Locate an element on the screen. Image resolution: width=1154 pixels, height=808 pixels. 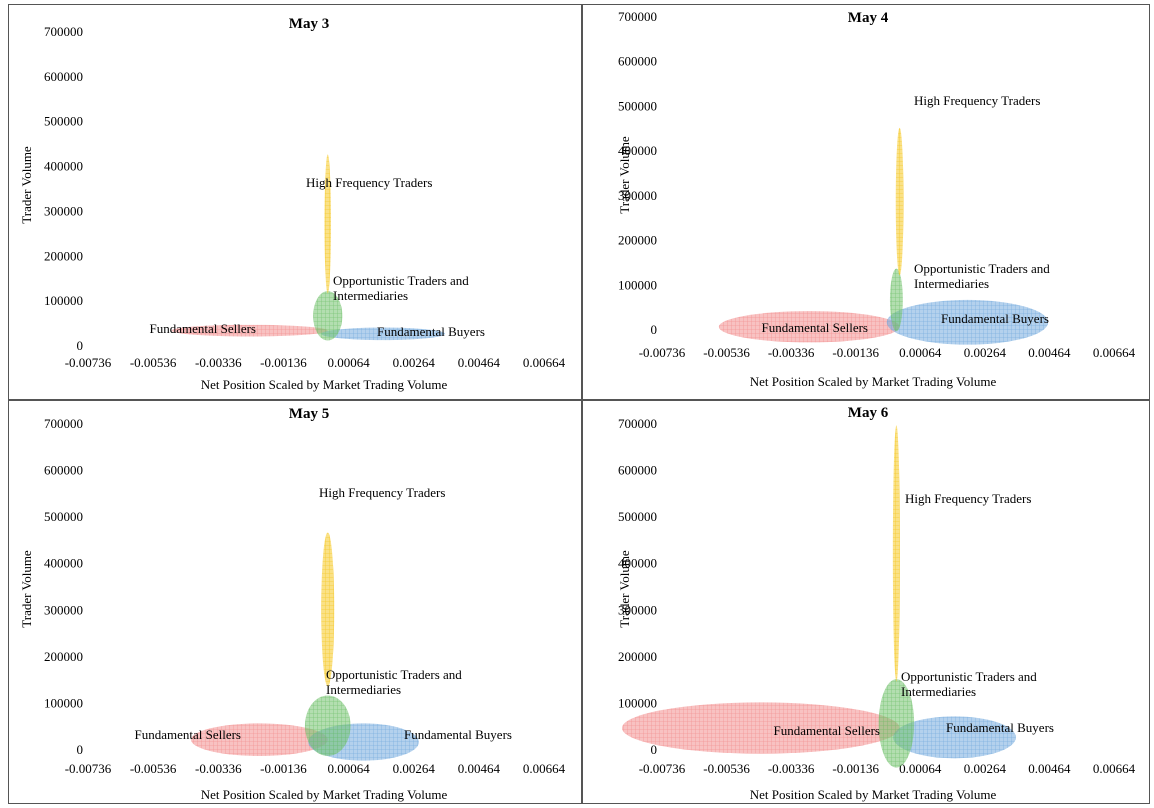
chart-title: May 4 is located at coordinates (868, 18).